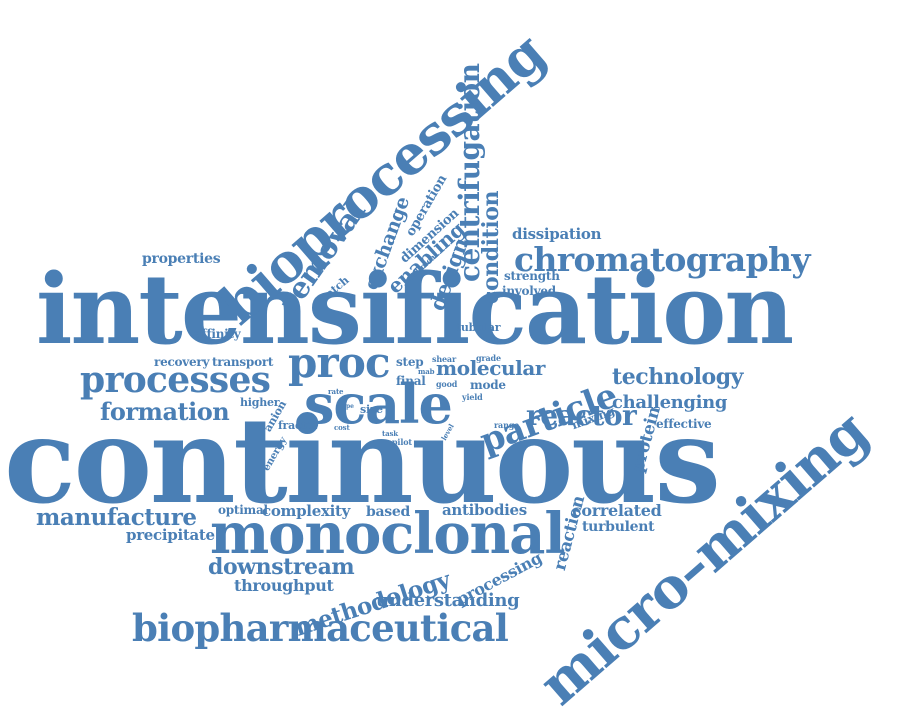 Image resolution: width=900 pixels, height=718 pixels. What do you see at coordinates (390, 433) in the screenshot?
I see `word-task: task` at bounding box center [390, 433].